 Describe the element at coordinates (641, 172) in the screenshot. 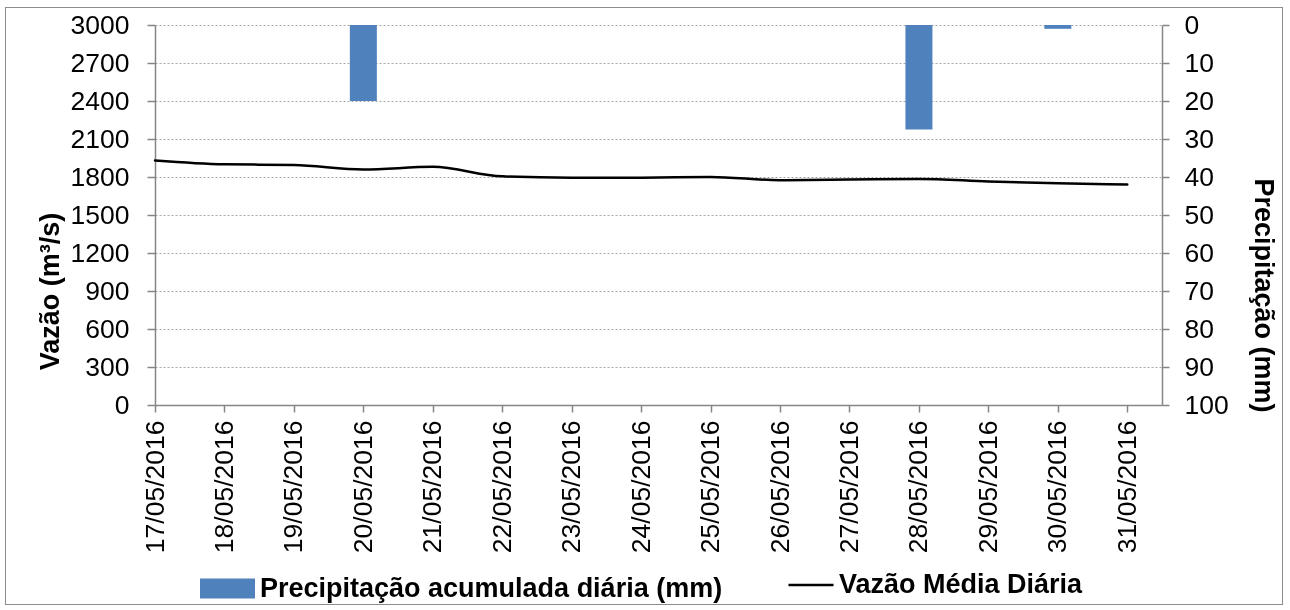

I see `line-series` at that location.